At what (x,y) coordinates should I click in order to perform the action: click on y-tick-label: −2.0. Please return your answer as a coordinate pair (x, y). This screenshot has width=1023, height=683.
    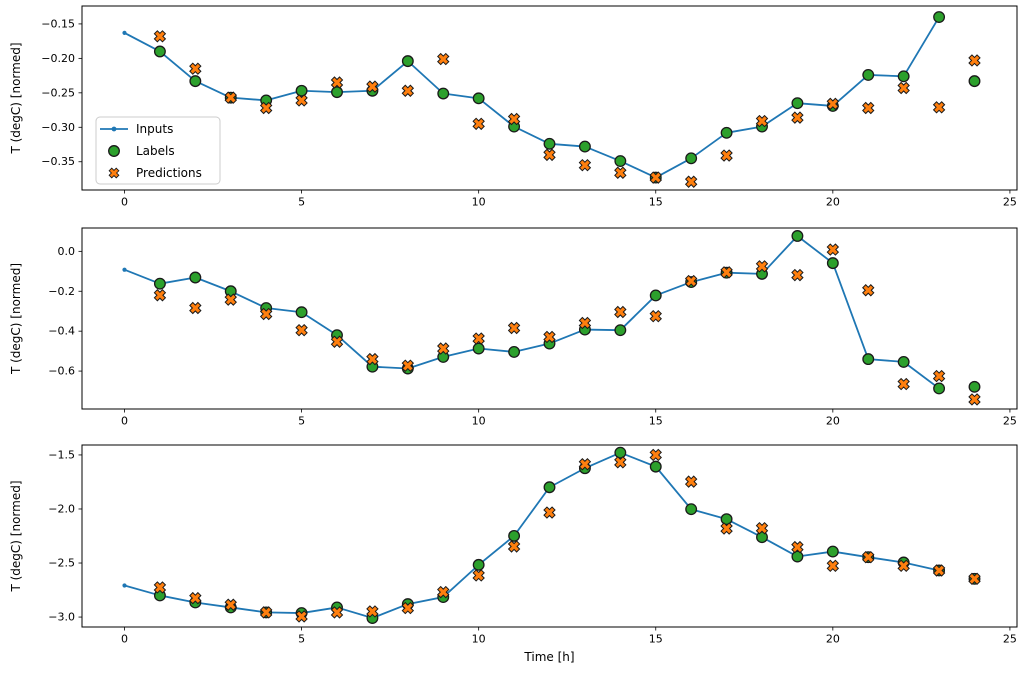
    Looking at the image, I should click on (61, 508).